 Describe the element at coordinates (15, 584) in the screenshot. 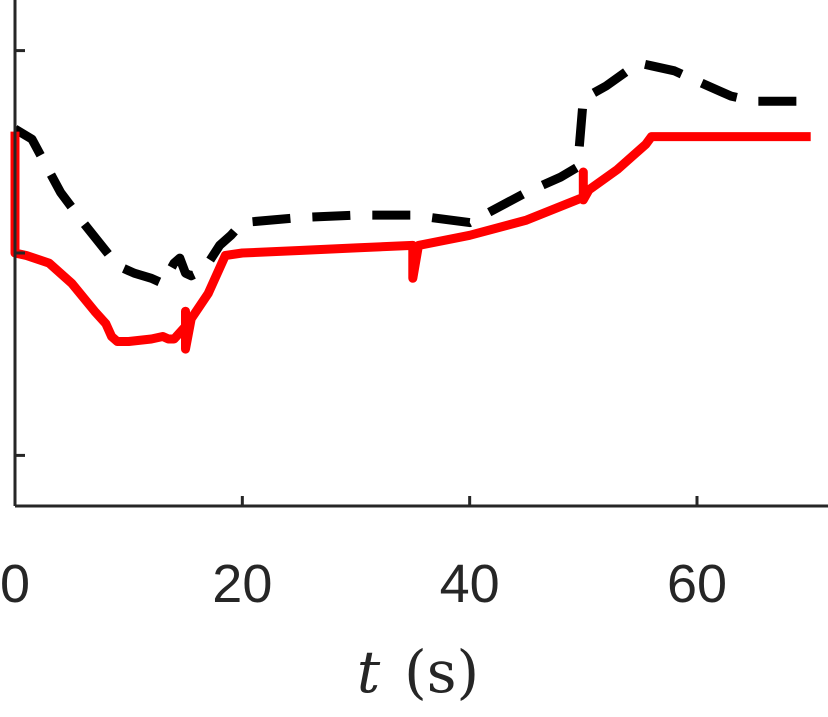

I see `x-tick-label: 0` at that location.